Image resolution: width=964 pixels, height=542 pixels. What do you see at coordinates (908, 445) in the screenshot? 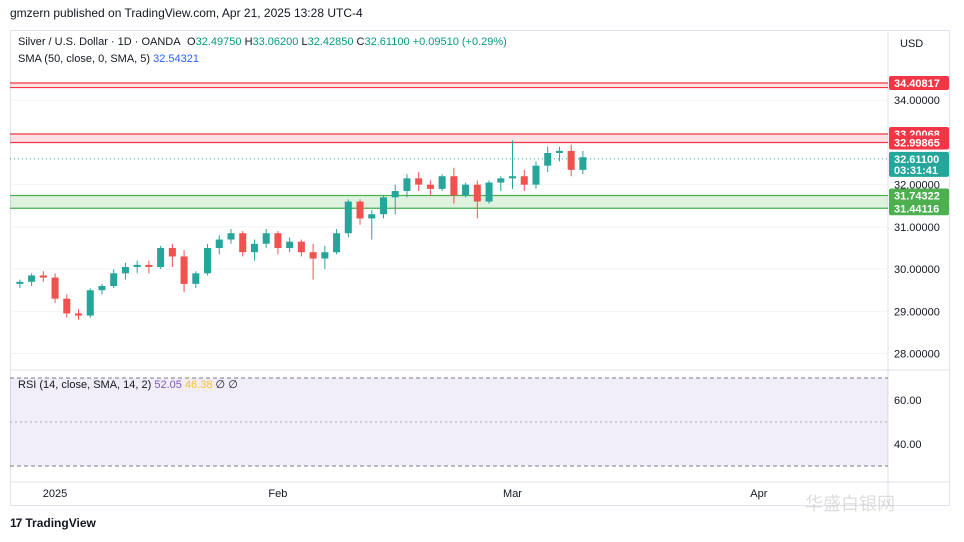
I see `rsi-tick-label: 40.00` at bounding box center [908, 445].